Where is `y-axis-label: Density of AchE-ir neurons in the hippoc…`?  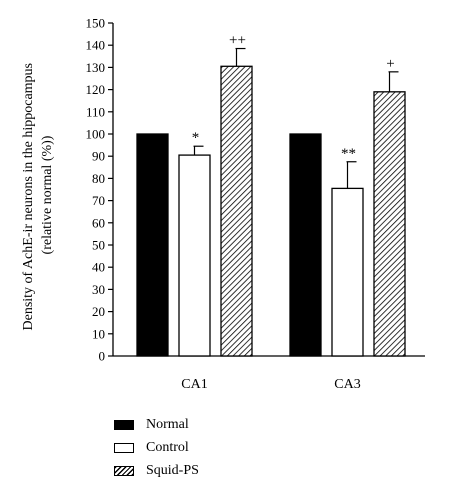
y-axis-label: Density of AchE-ir neurons in the hippoc… is located at coordinates (38, 194).